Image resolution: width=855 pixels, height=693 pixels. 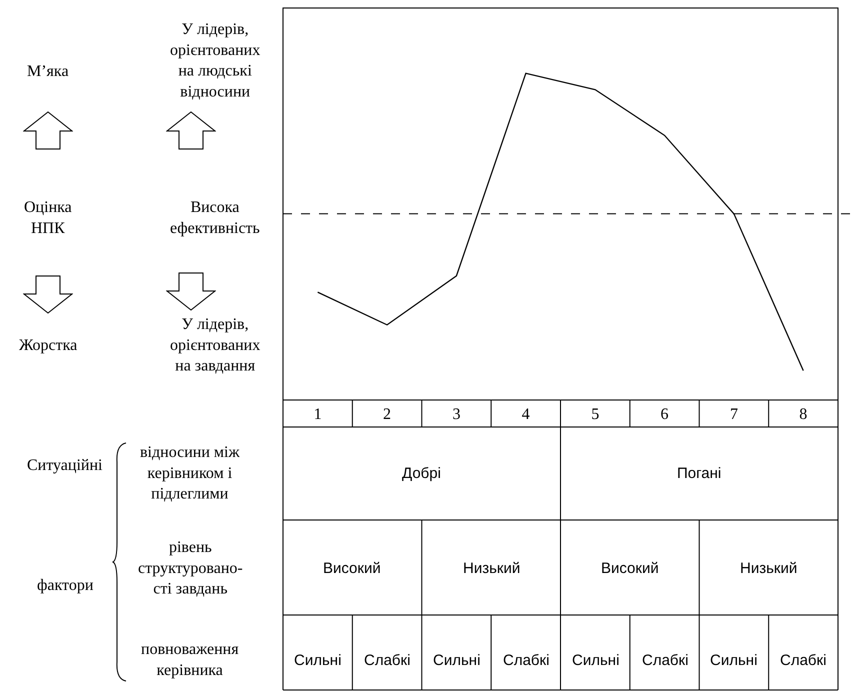 I want to click on x-tick-label: 5, so click(x=595, y=414).